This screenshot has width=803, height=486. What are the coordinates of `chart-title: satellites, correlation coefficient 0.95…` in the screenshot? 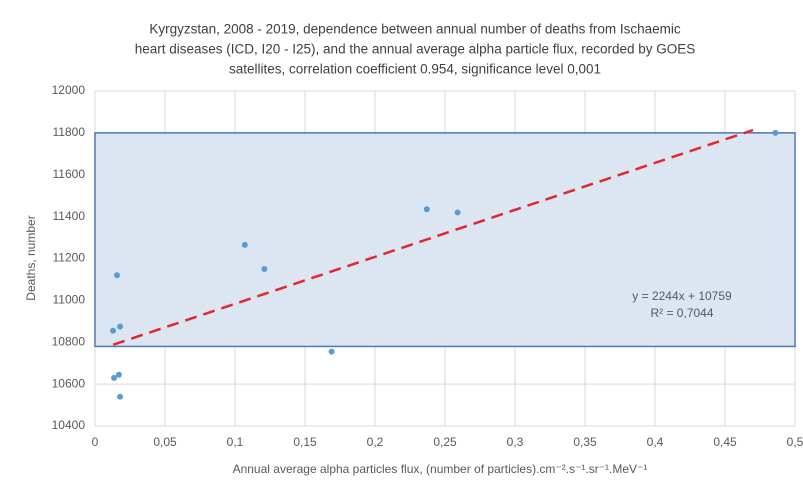 It's located at (415, 69).